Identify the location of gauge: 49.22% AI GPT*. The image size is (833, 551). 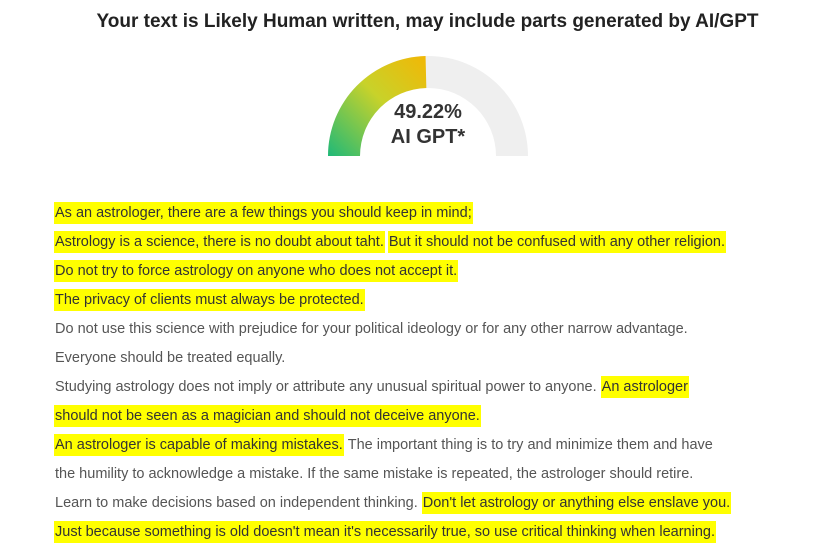
(428, 106).